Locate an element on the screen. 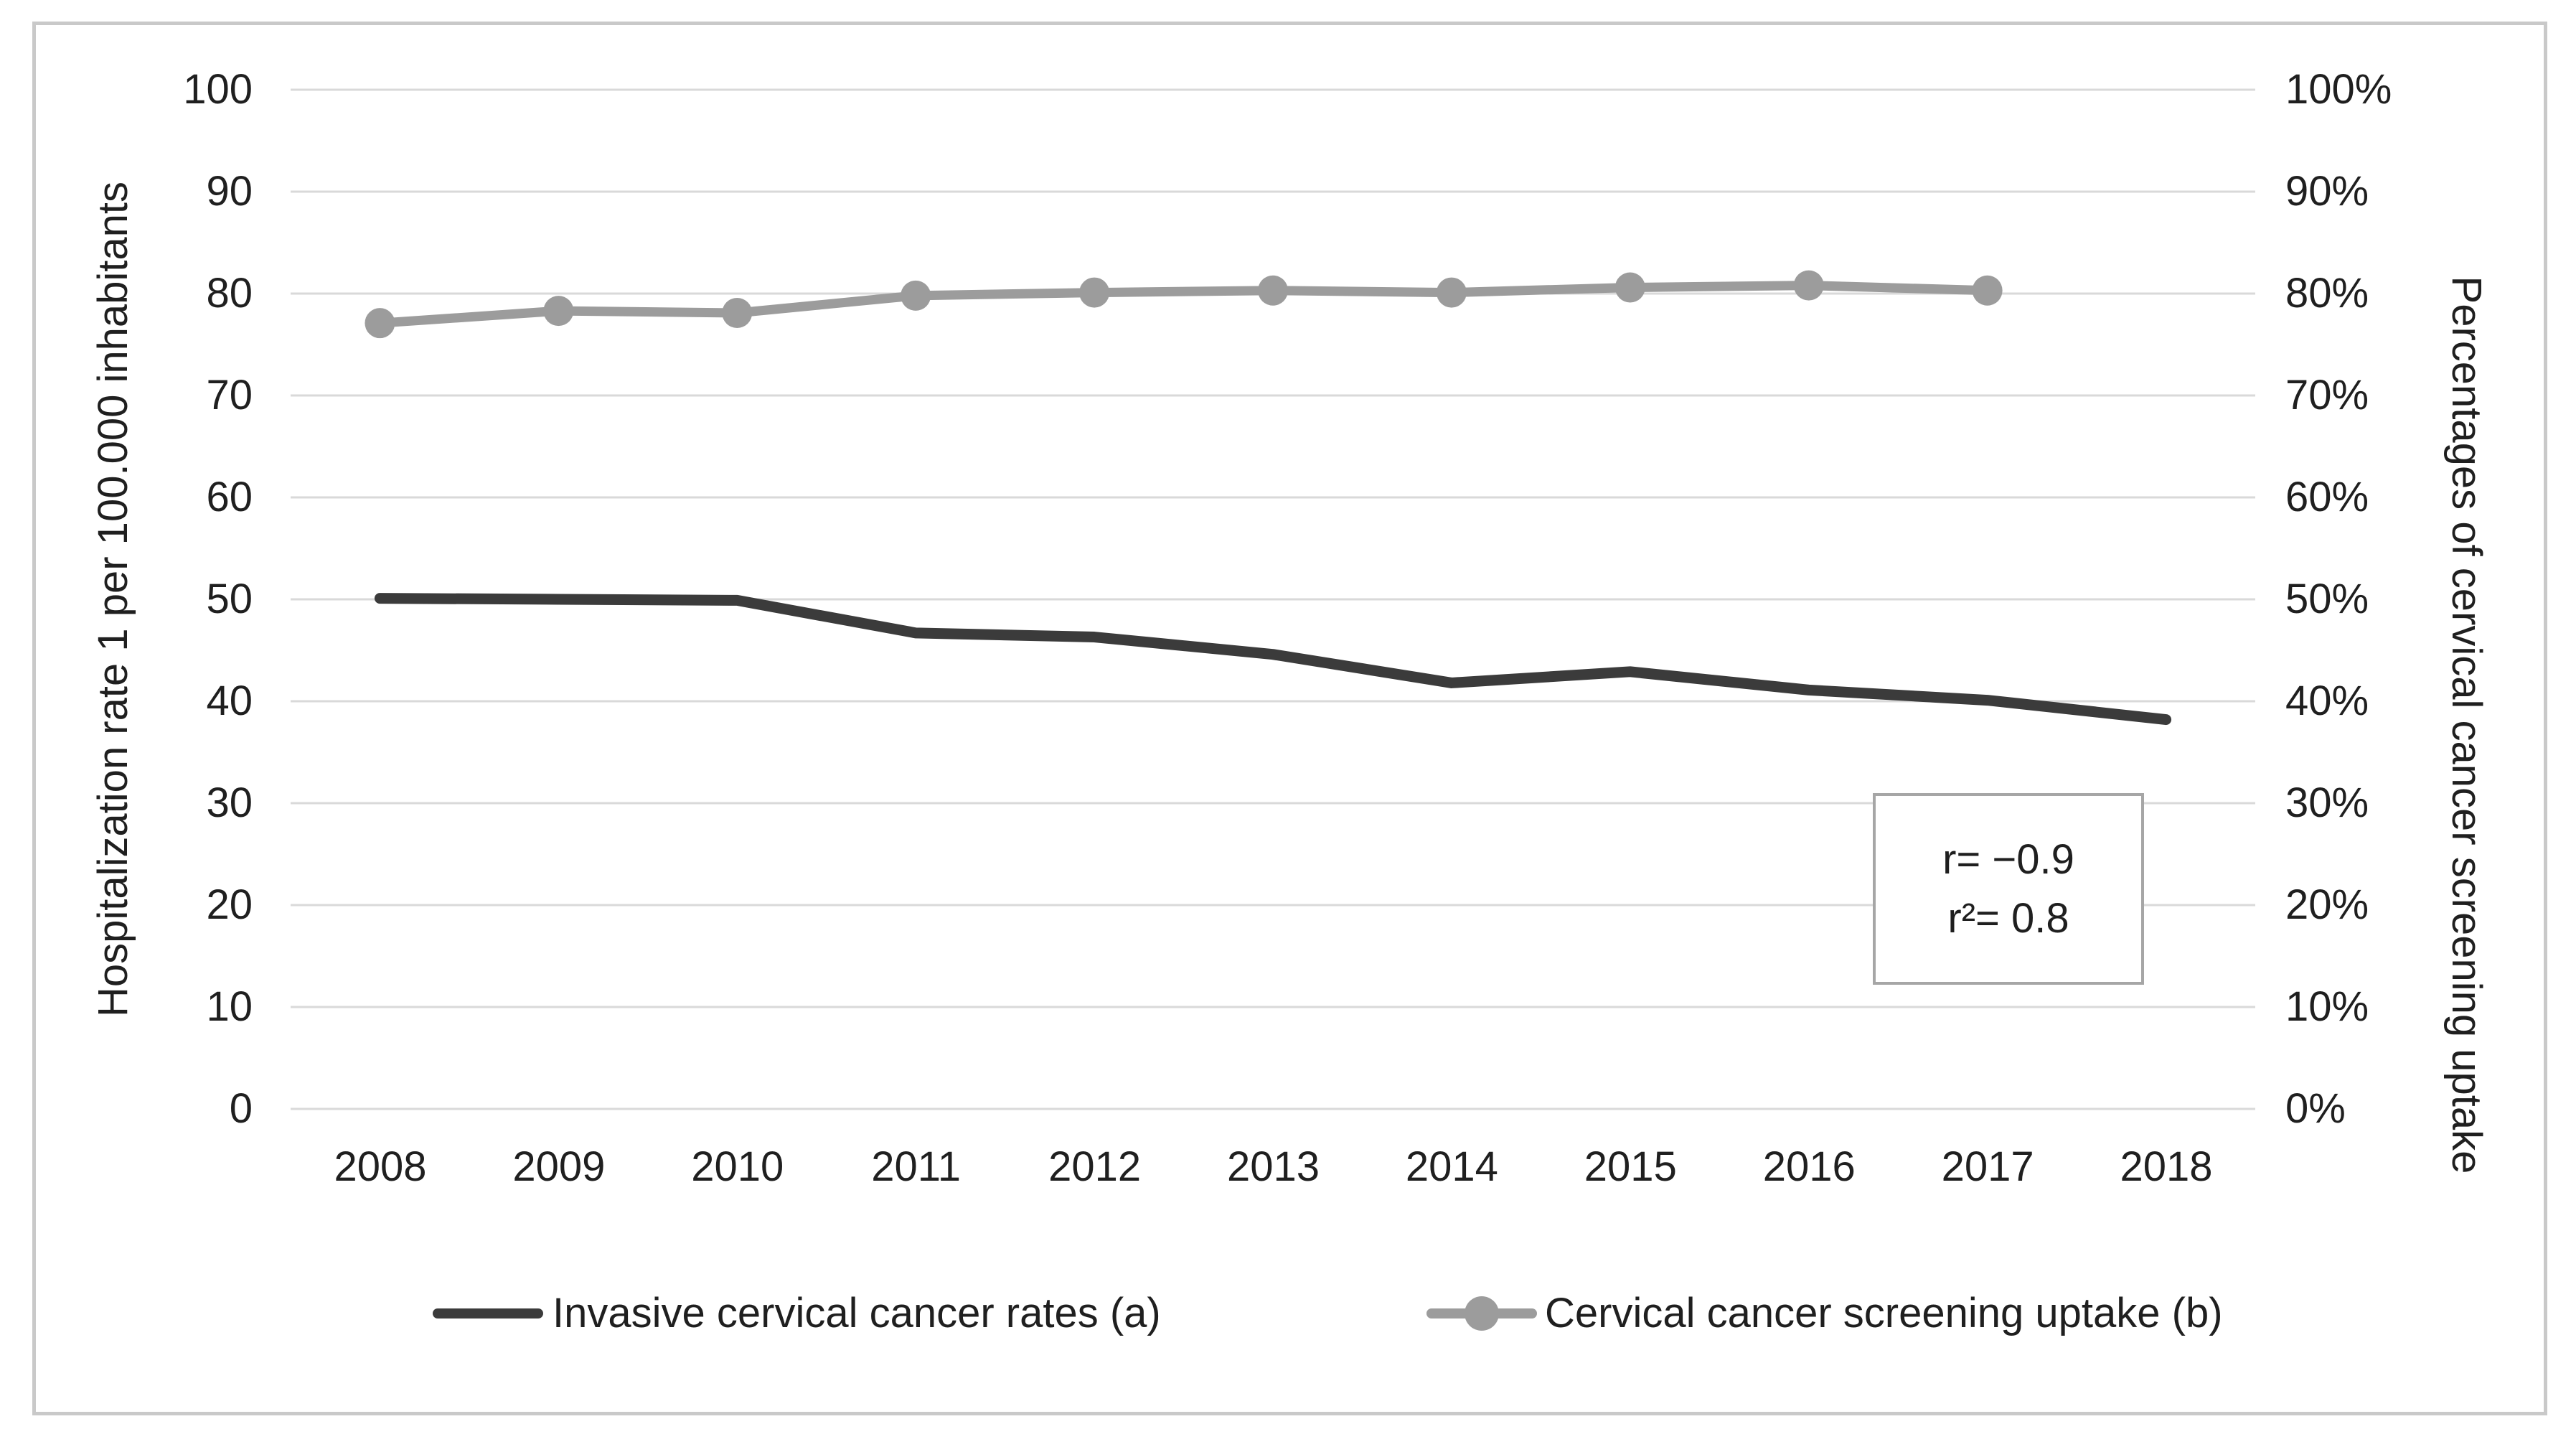 The width and height of the screenshot is (2576, 1452). x-axis-tick: 2016 is located at coordinates (1809, 1166).